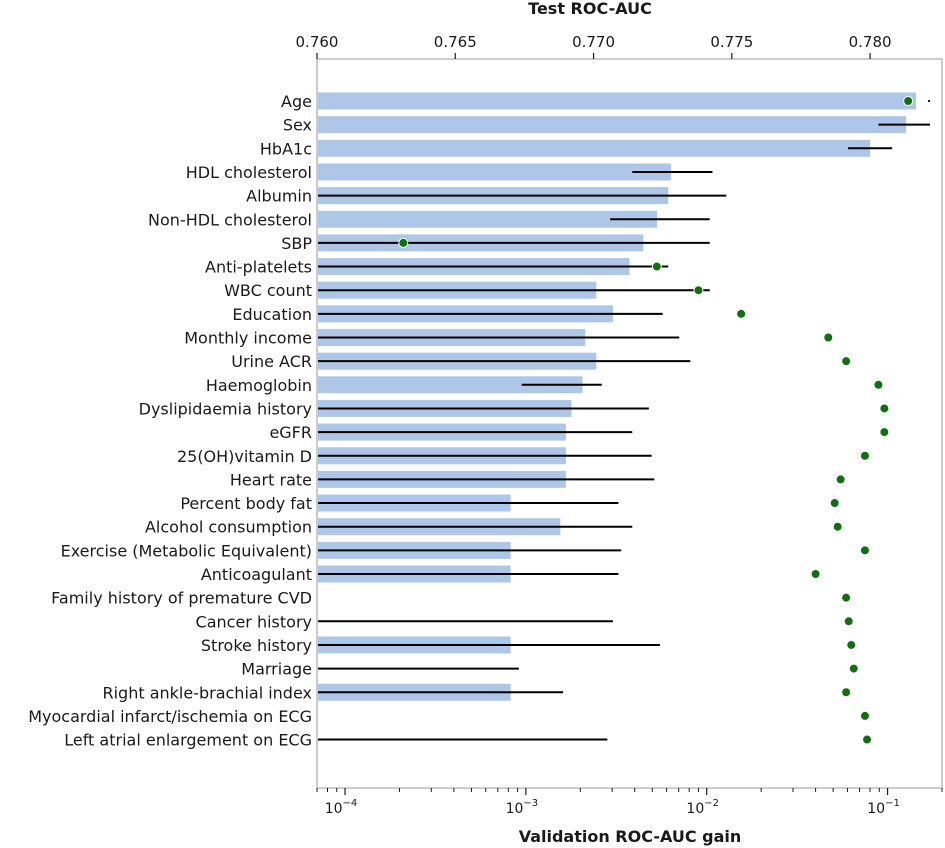 This screenshot has width=945, height=848. I want to click on feature-label-10: Monthly income, so click(248, 338).